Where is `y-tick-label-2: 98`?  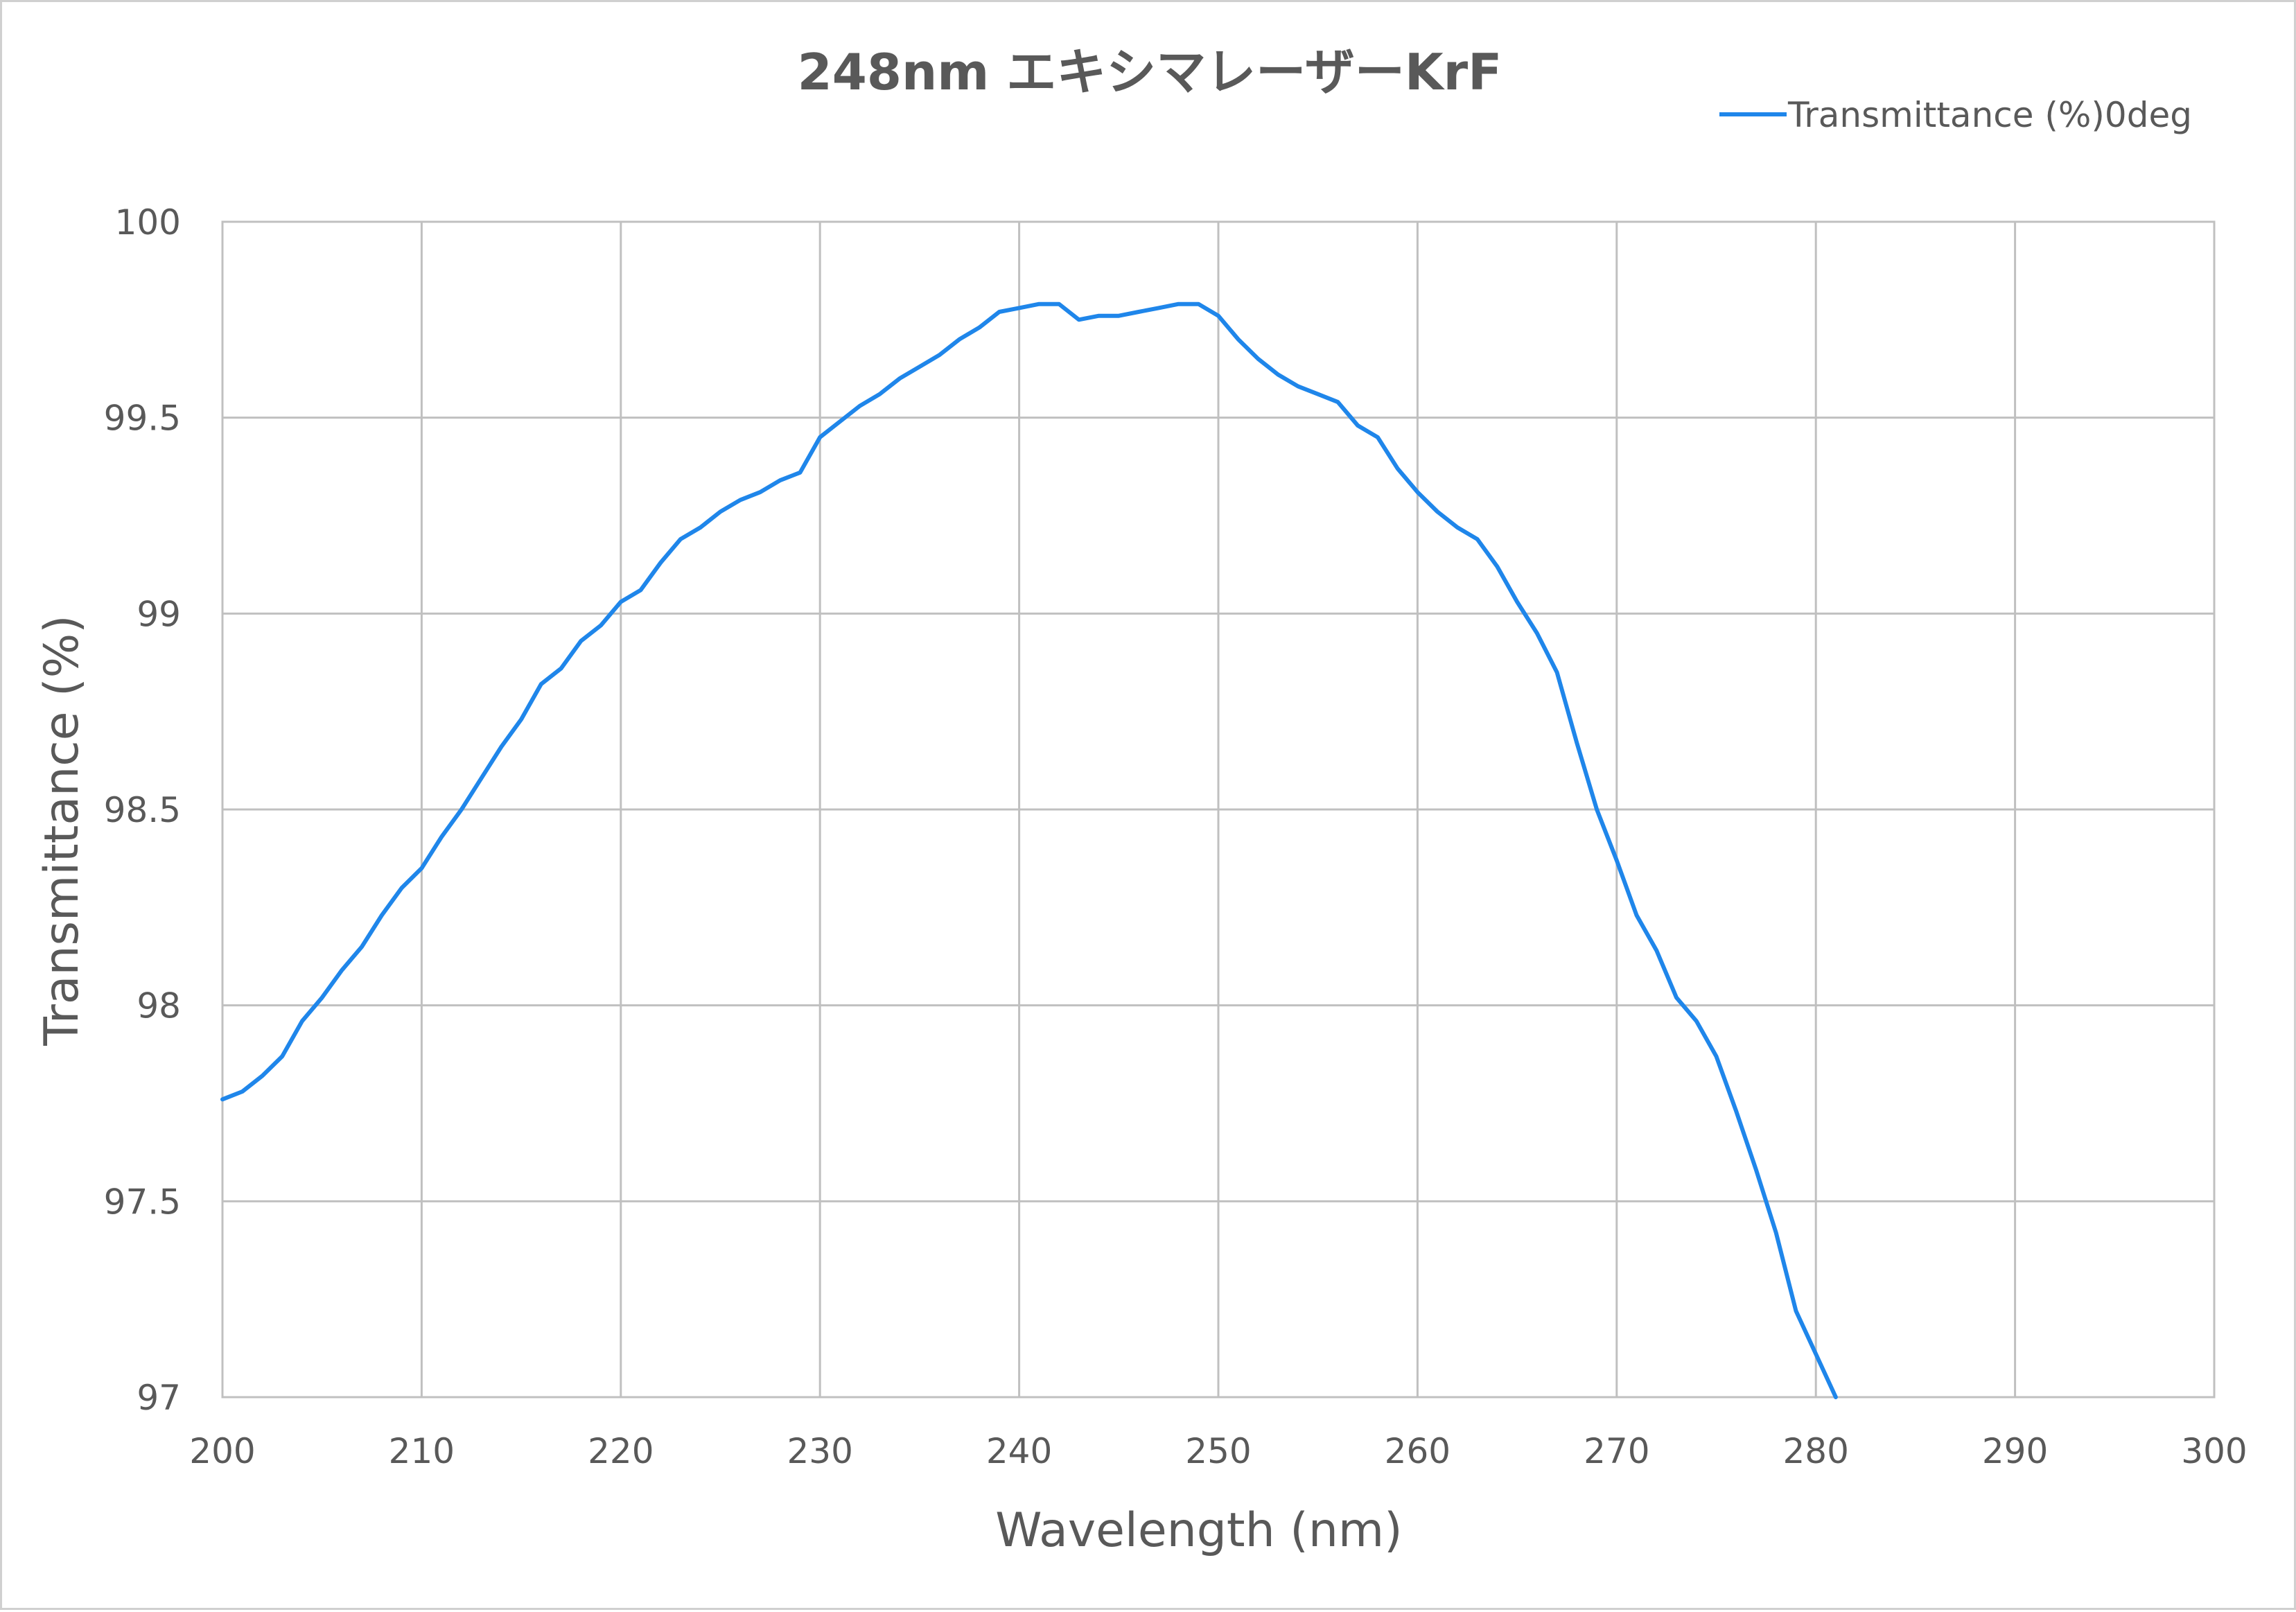
y-tick-label-2: 98 is located at coordinates (159, 1006).